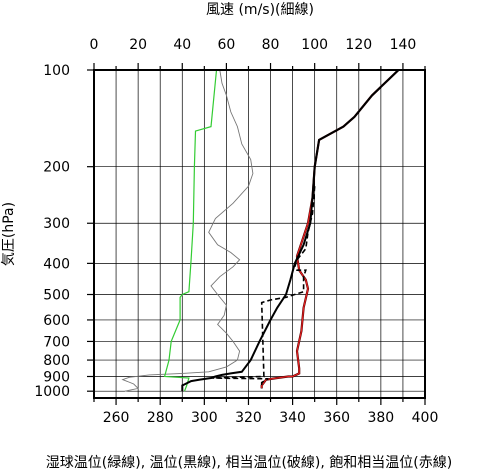  I want to click on top-tick-label: 40, so click(182, 45).